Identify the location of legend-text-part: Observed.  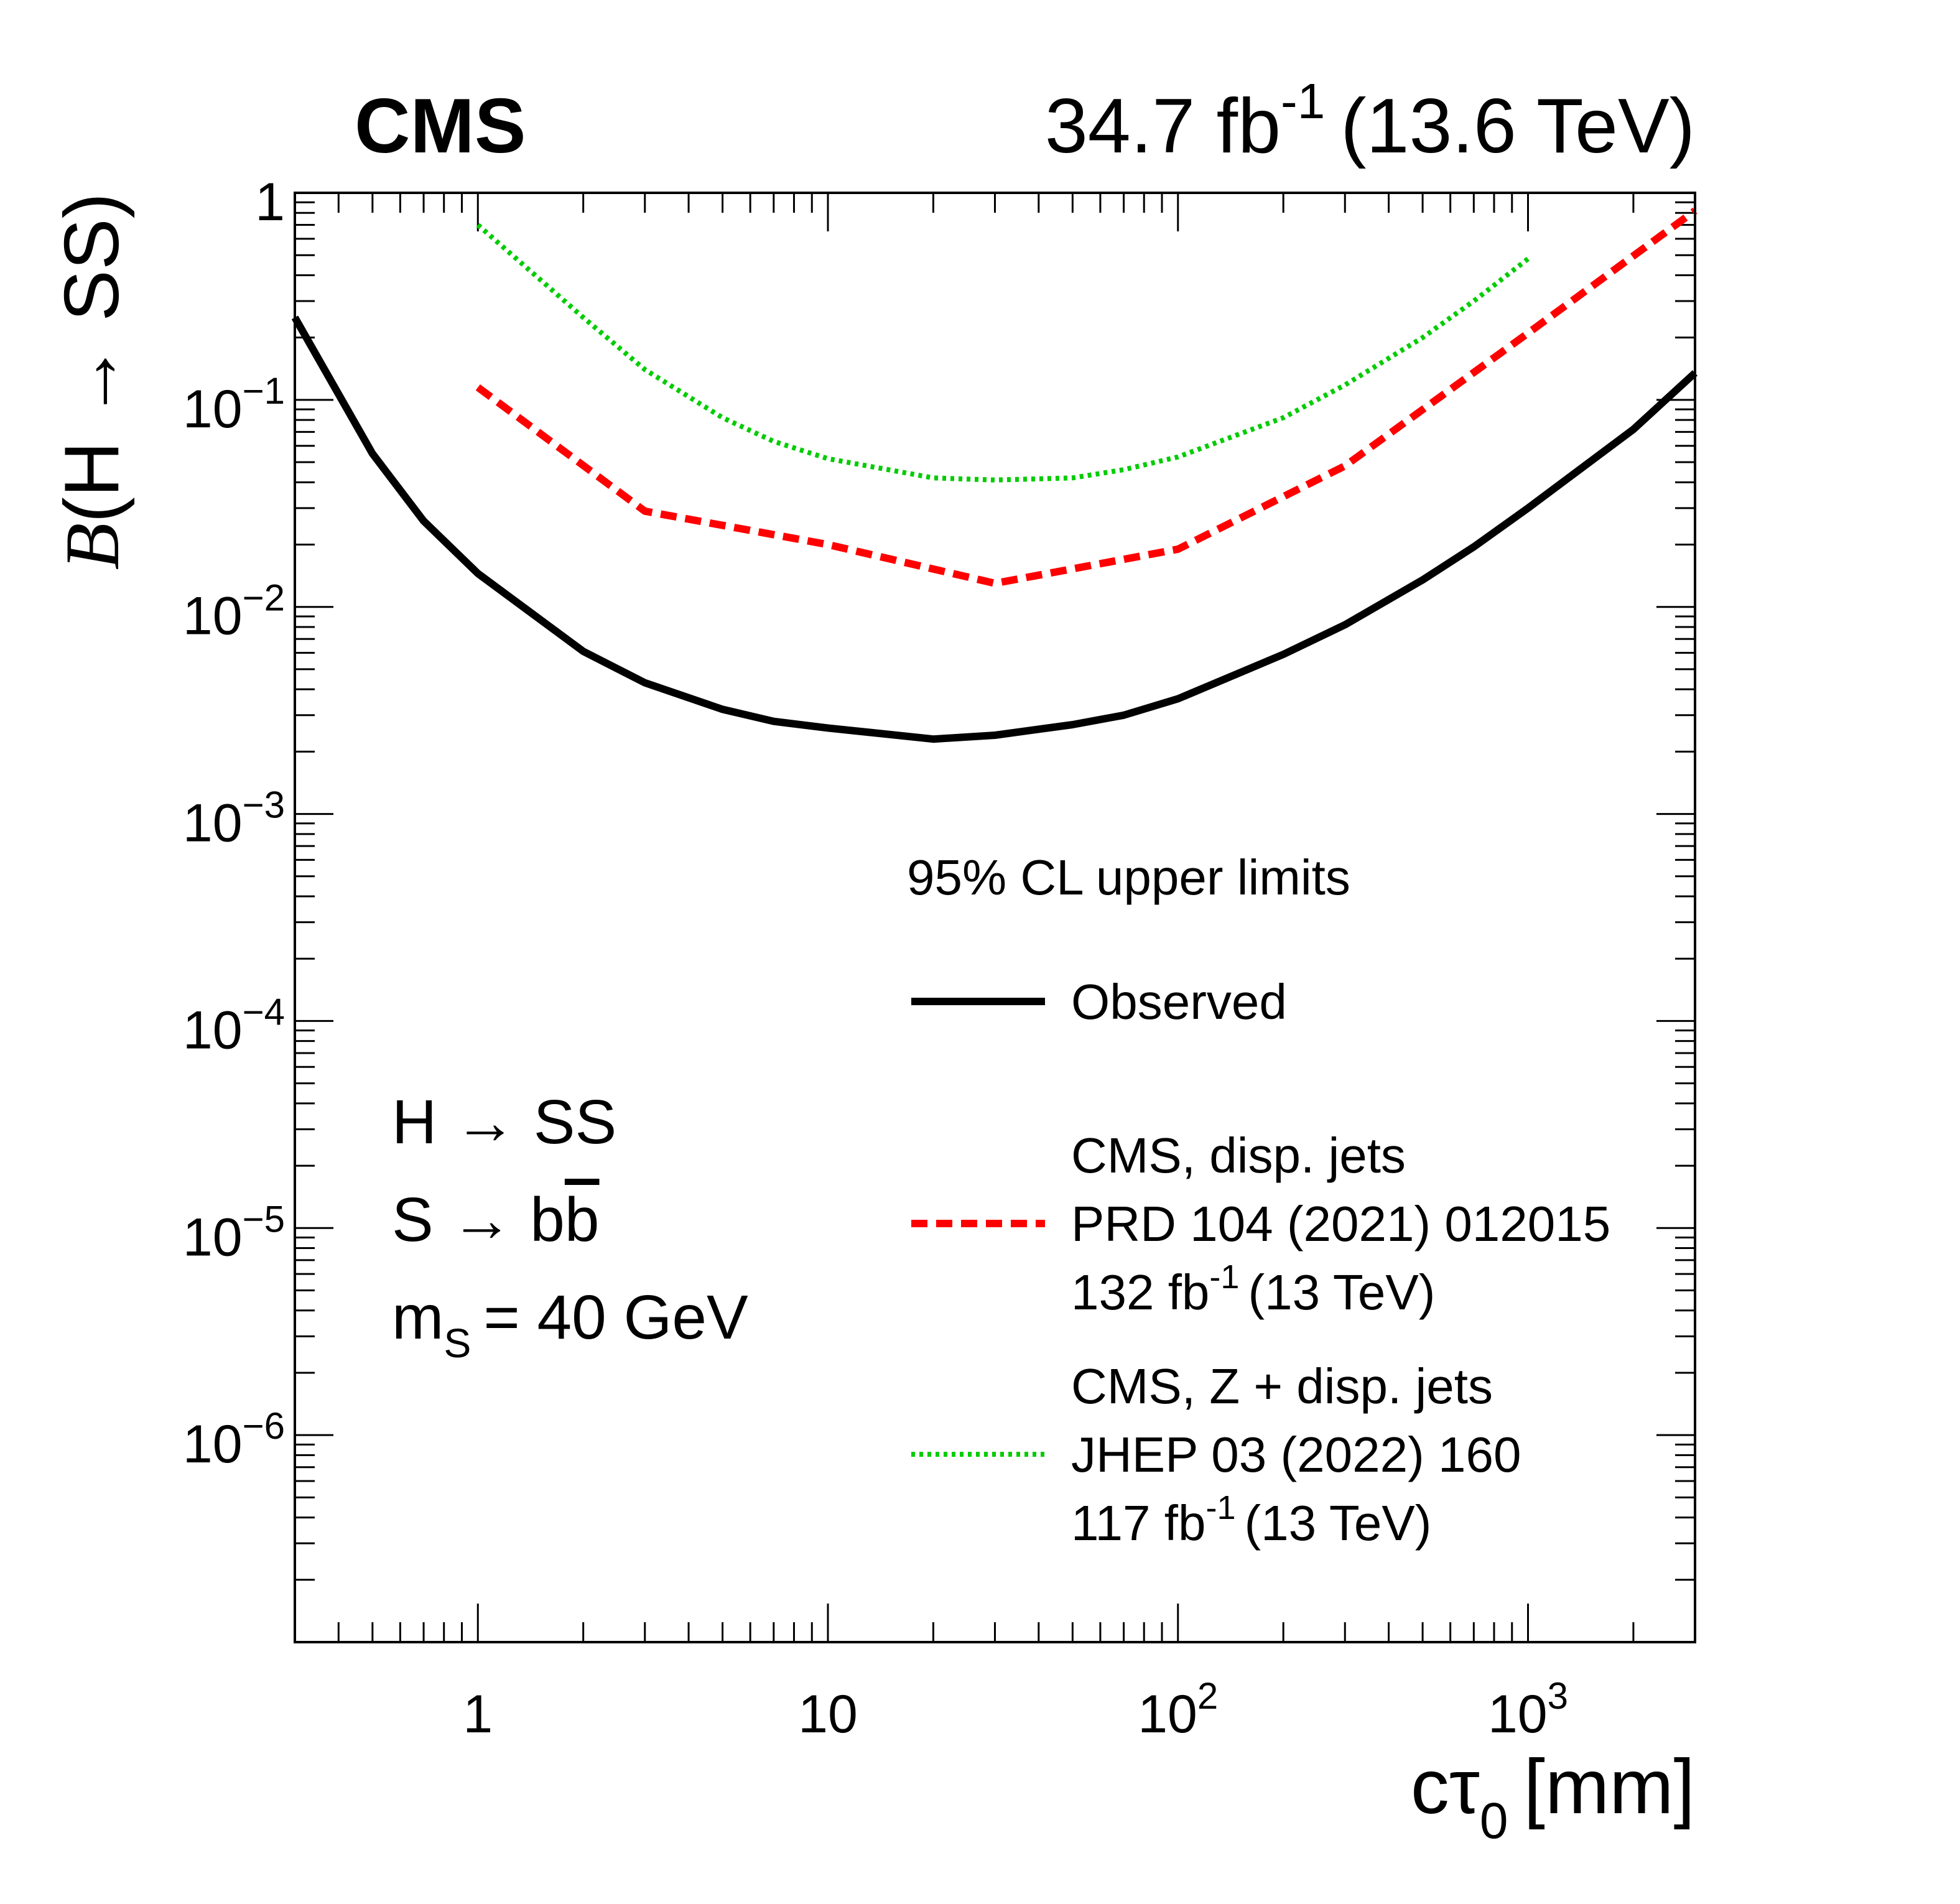
(1179, 1001).